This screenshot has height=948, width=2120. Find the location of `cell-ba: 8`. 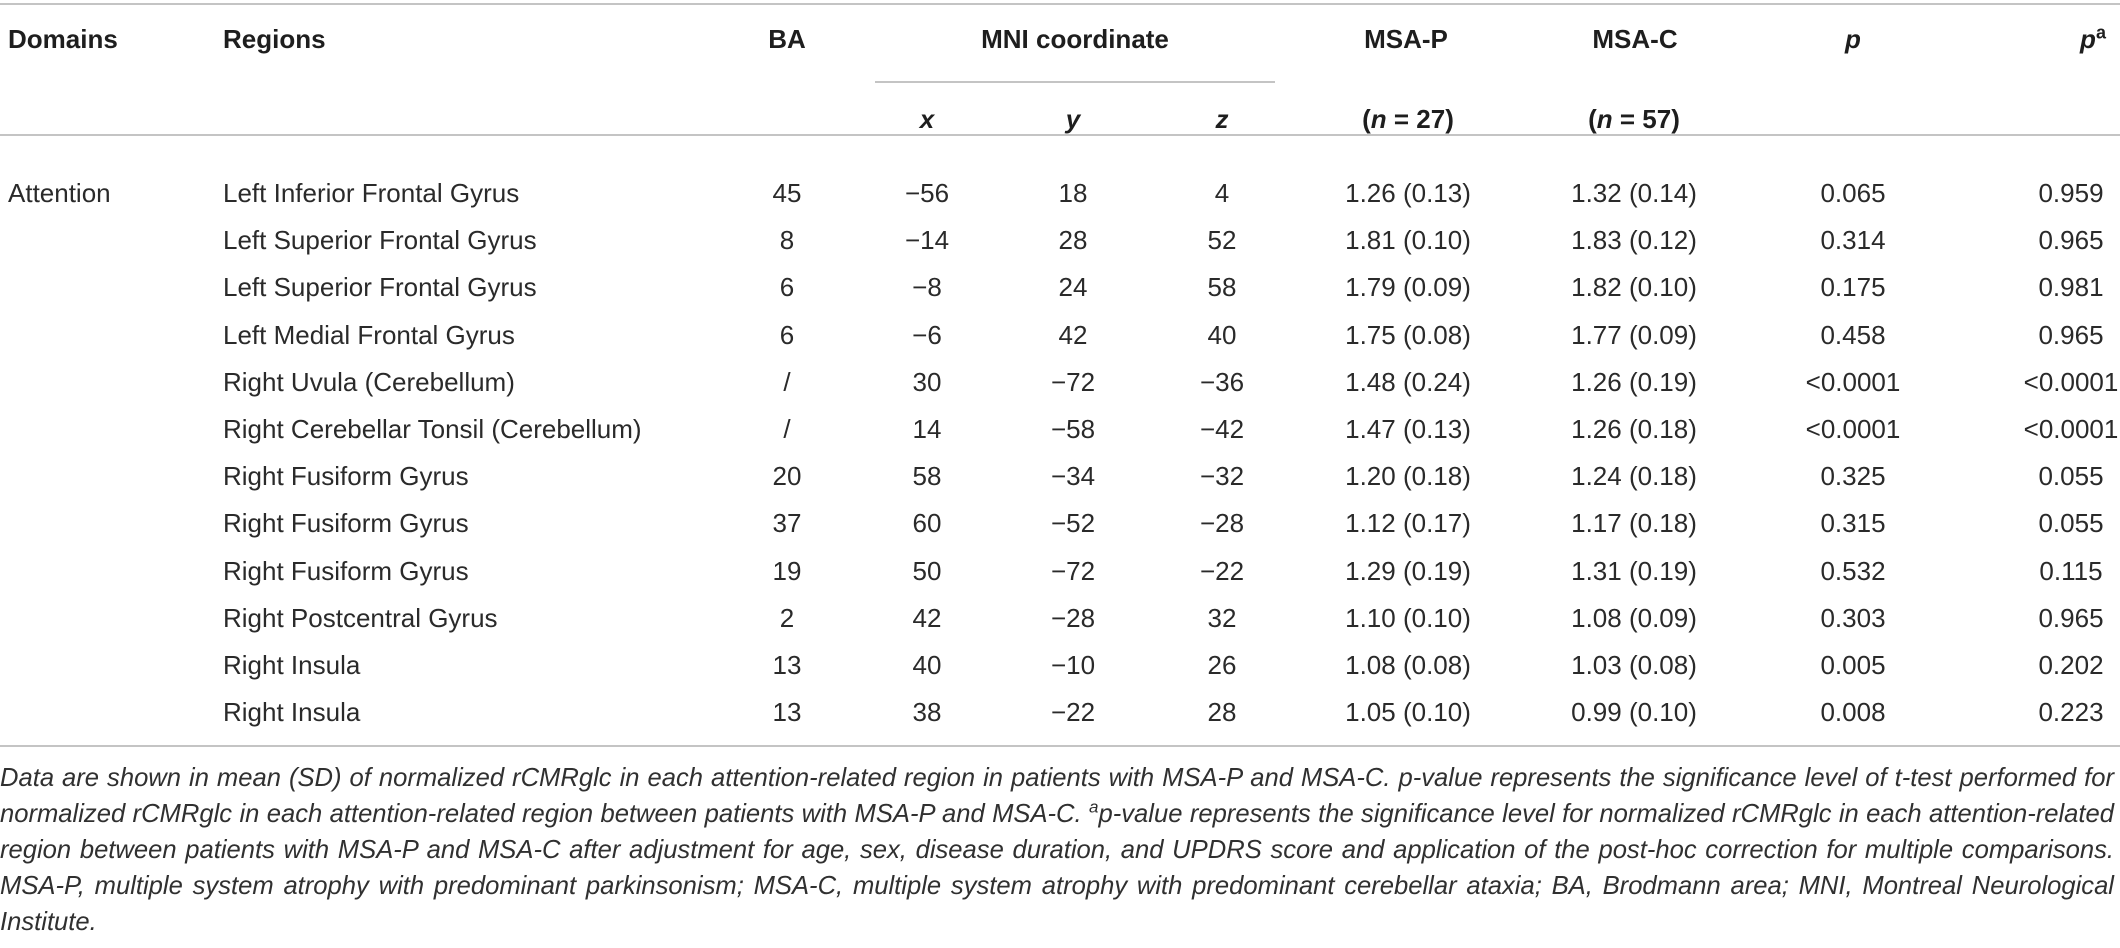

cell-ba: 8 is located at coordinates (787, 240).